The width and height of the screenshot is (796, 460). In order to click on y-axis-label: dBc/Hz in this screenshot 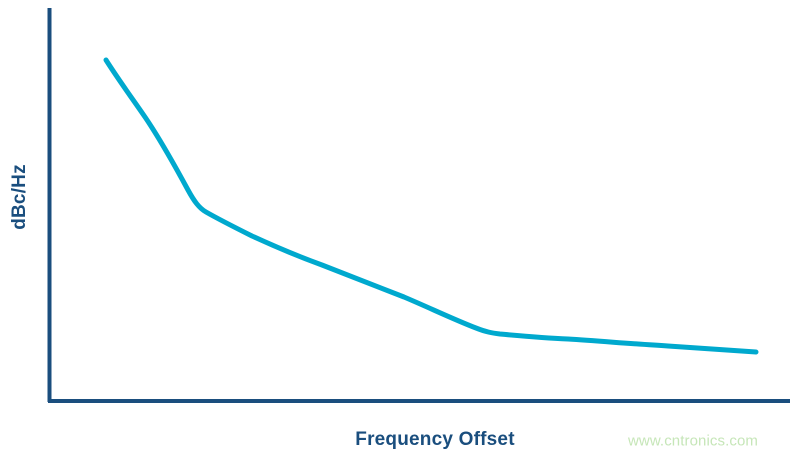, I will do `click(19, 197)`.